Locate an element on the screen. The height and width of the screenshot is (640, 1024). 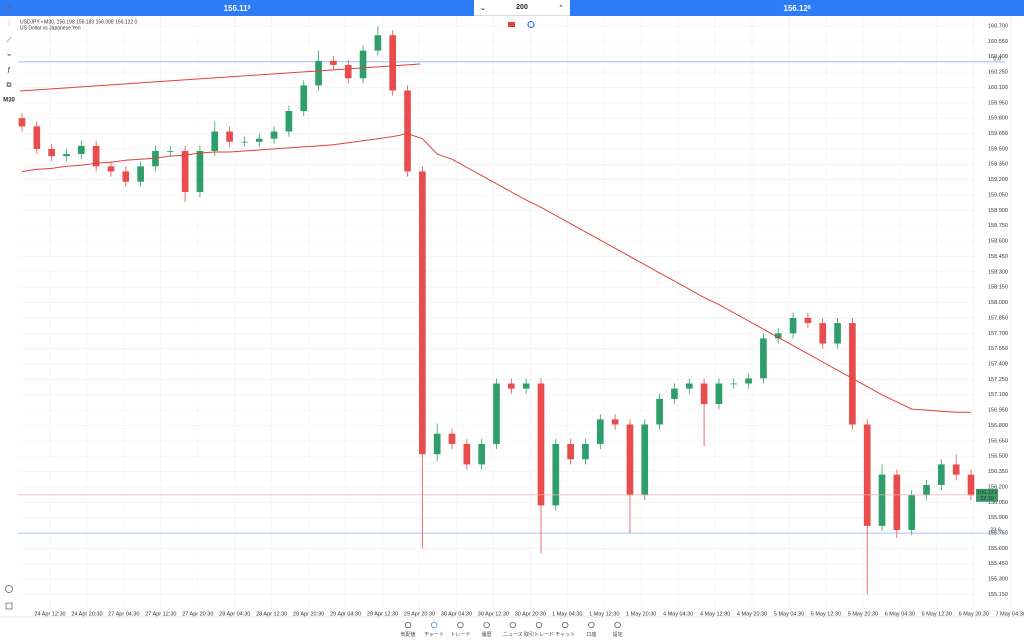
sell-price: 156.11 is located at coordinates (235, 8).